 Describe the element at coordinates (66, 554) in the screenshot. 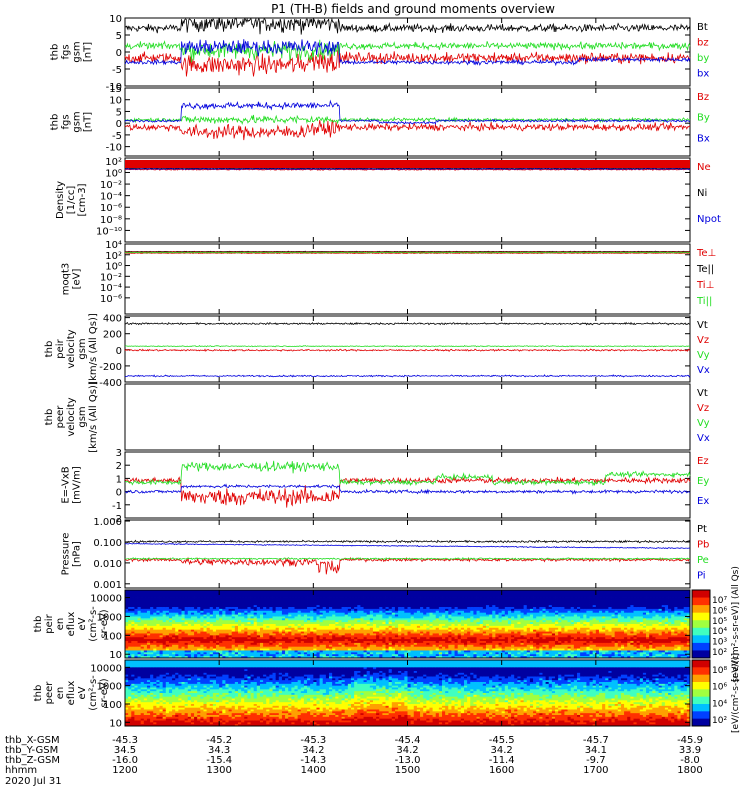

I see `ylabel-line: Pressure` at that location.